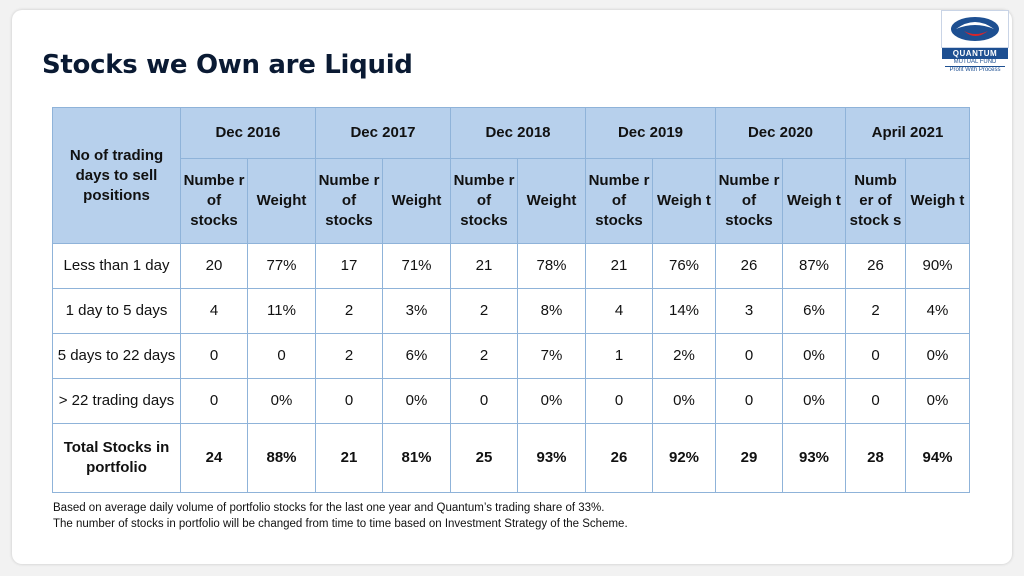 The height and width of the screenshot is (576, 1024). What do you see at coordinates (619, 356) in the screenshot?
I see `table-cell: 1` at bounding box center [619, 356].